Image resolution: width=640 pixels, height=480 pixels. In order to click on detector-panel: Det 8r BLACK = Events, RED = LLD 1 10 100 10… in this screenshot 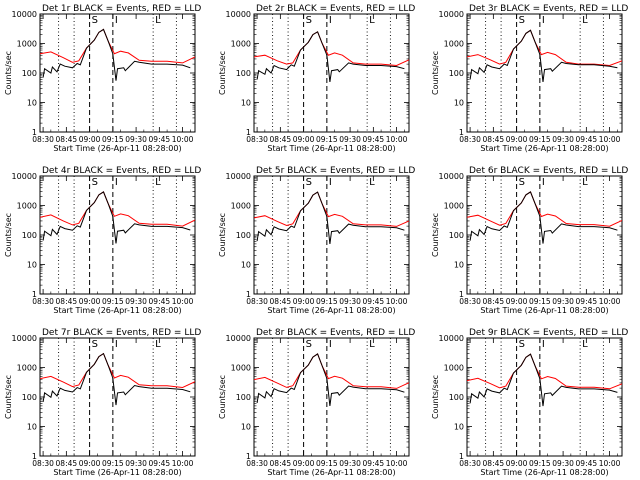, I will do `click(316, 402)`.